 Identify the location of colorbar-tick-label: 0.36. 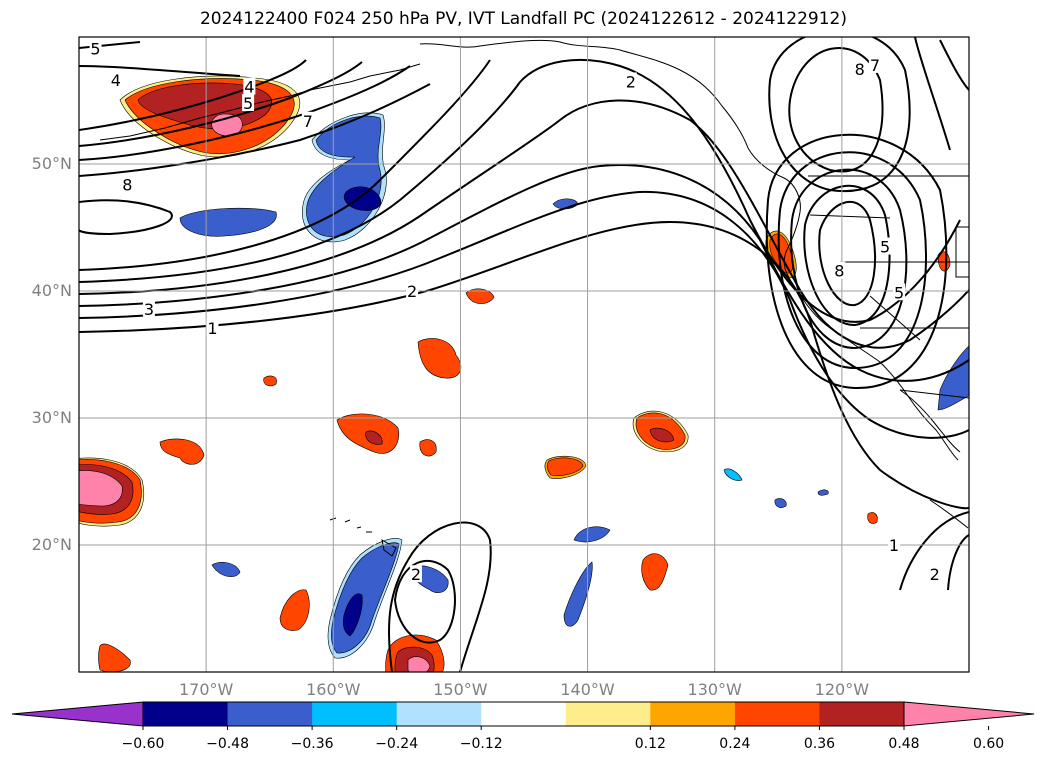
(819, 744).